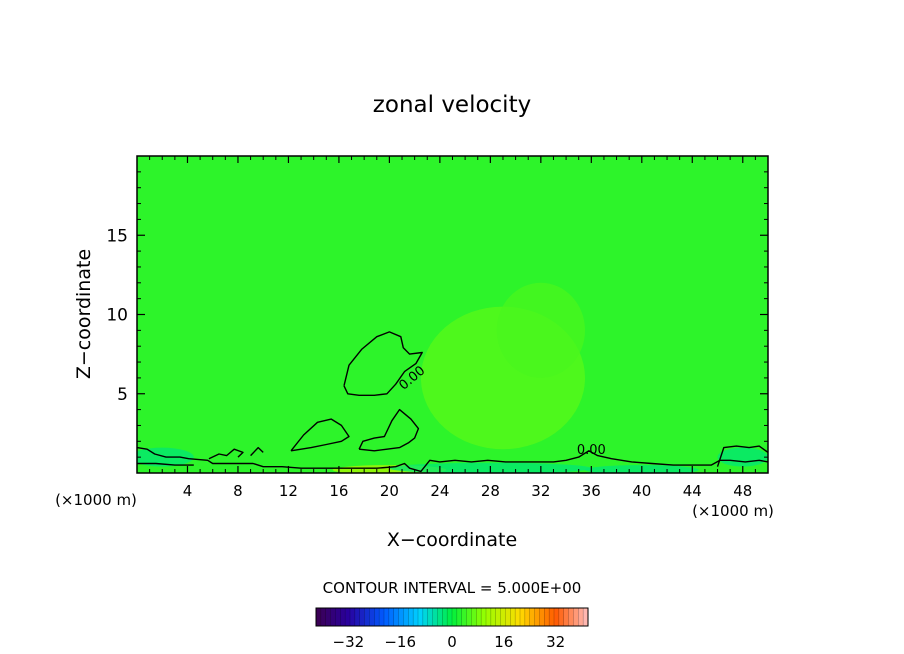 The image size is (904, 654). Describe the element at coordinates (452, 588) in the screenshot. I see `contour-interval-label: CONTOUR INTERVAL = 5.000E+00` at that location.